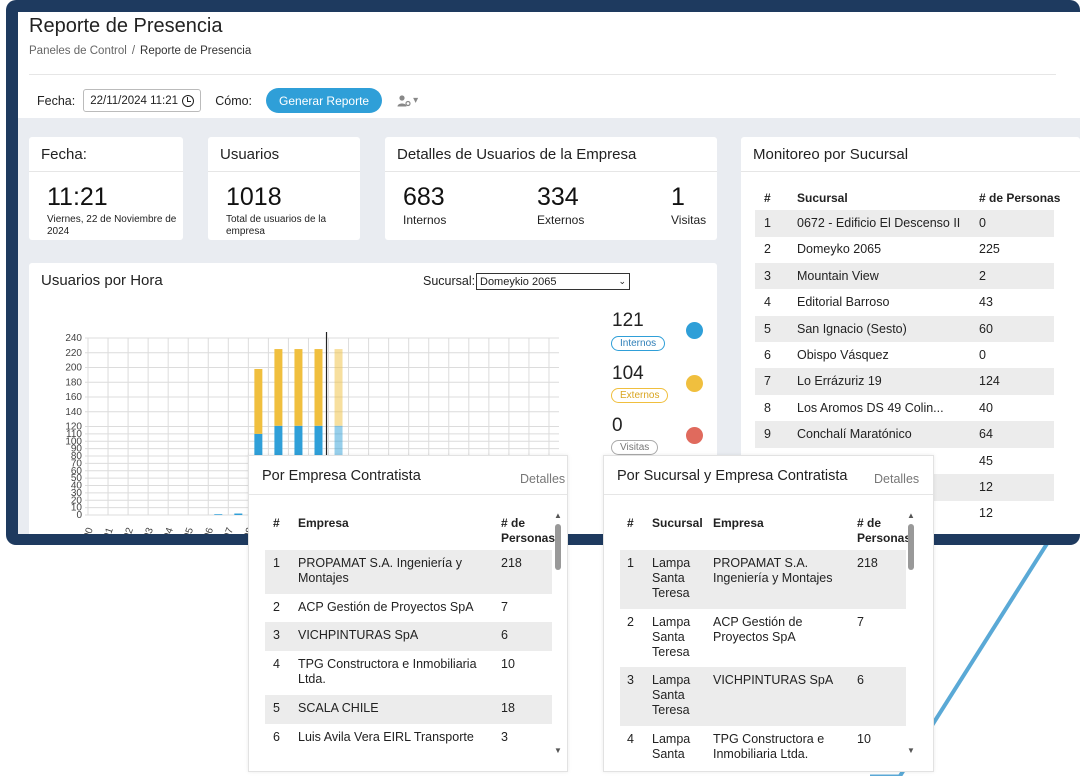  What do you see at coordinates (77, 471) in the screenshot?
I see `y-tick-label: 60` at bounding box center [77, 471].